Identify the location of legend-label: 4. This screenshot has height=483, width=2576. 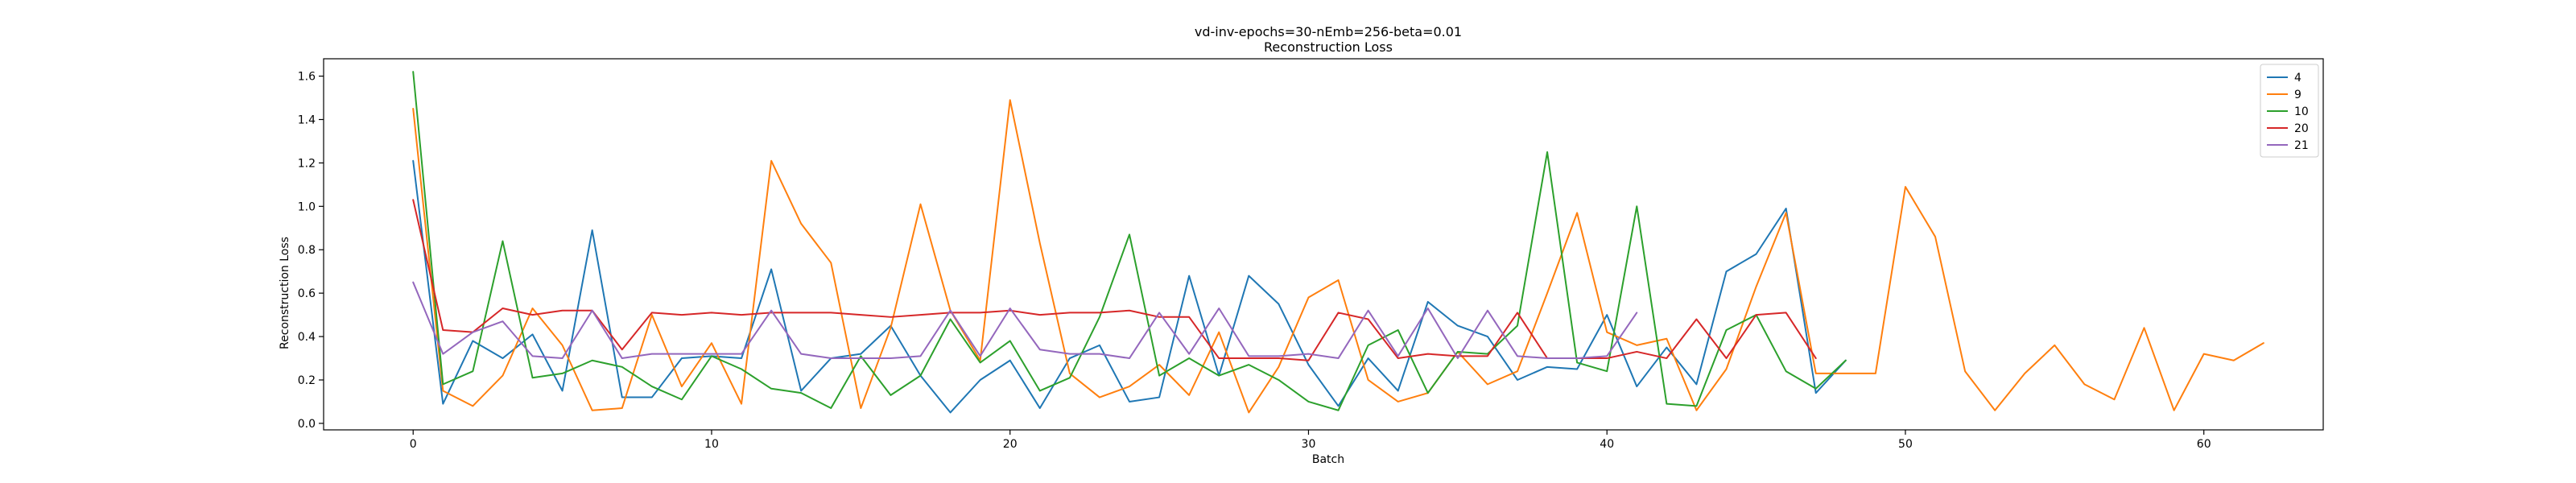
(2297, 78).